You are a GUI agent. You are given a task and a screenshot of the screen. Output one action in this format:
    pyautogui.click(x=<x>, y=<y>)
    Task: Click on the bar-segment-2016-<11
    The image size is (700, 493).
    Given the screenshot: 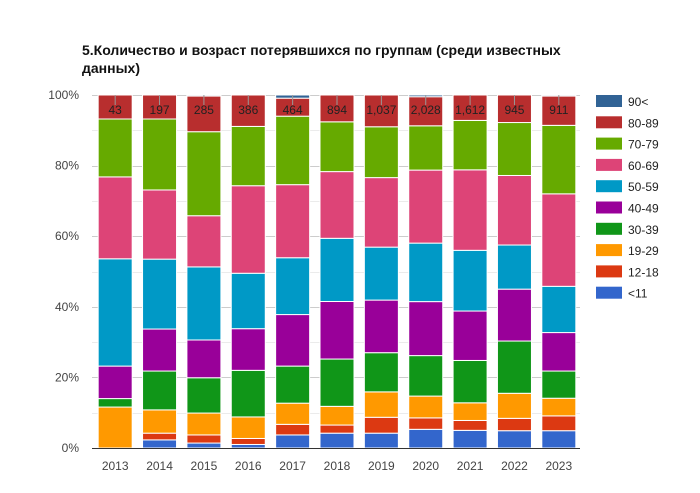 What is the action you would take?
    pyautogui.click(x=248, y=446)
    